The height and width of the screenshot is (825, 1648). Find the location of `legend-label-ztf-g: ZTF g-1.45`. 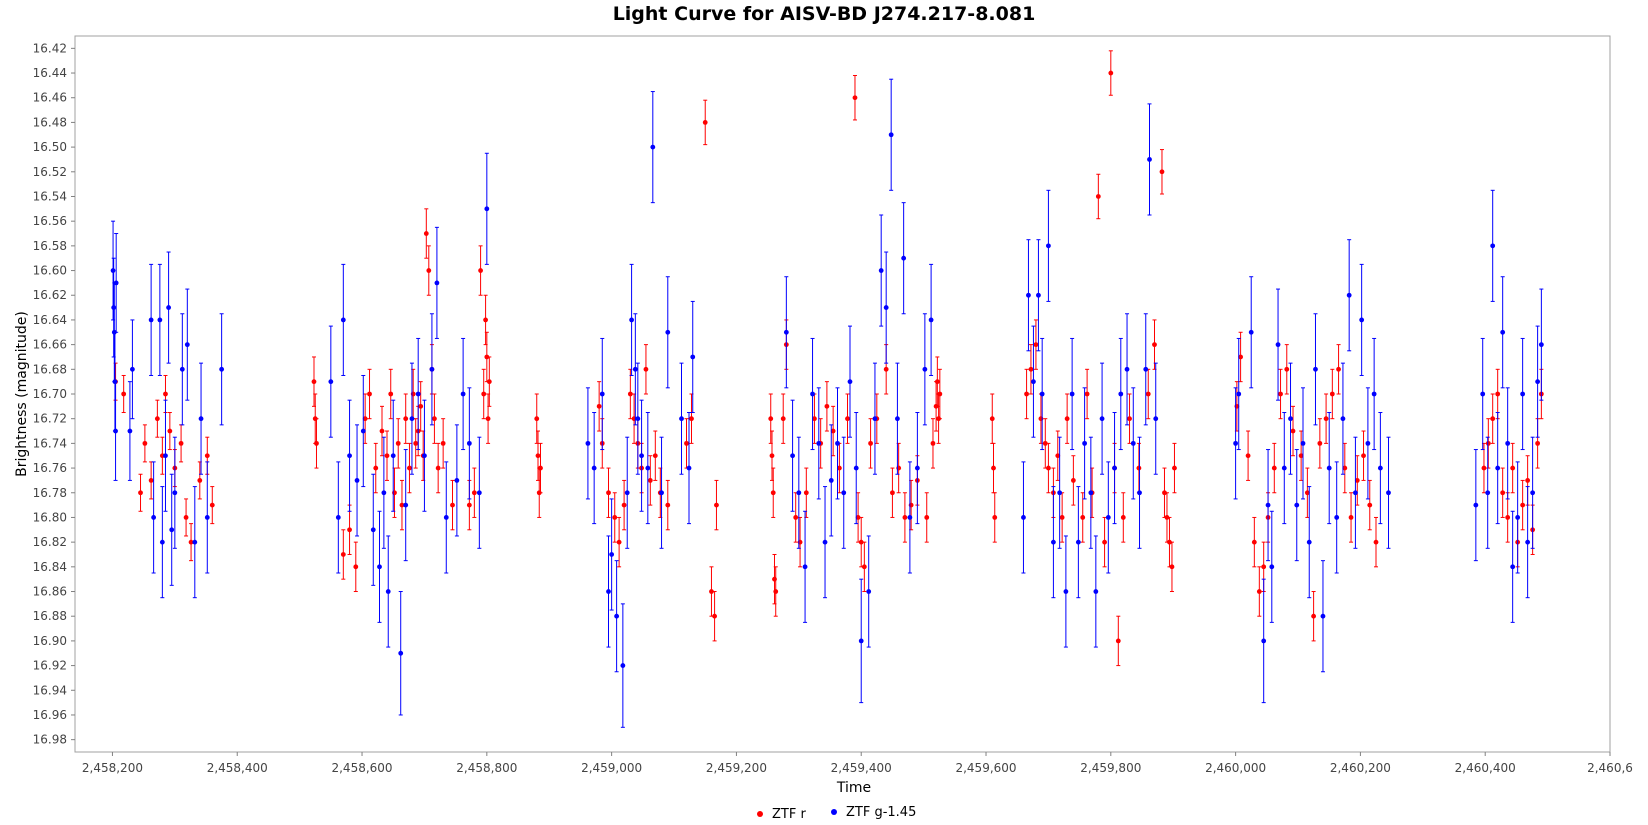

legend-label-ztf-g: ZTF g-1.45 is located at coordinates (881, 812).